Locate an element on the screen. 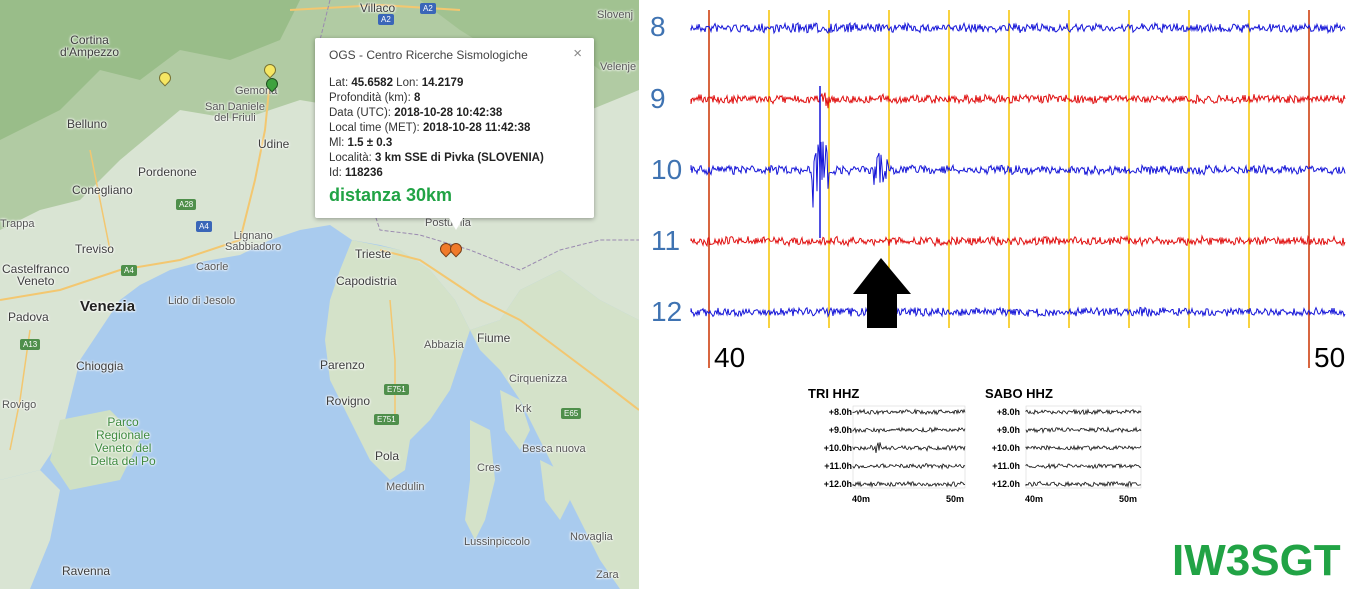  local-time-value: 2018-10-28 11:42:38 is located at coordinates (476, 128).